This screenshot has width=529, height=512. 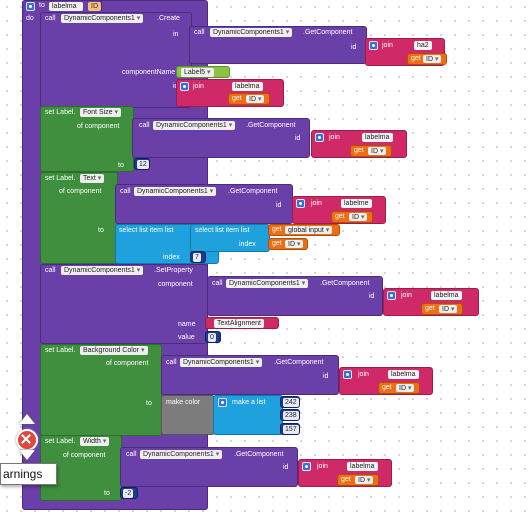 I want to click on create-component-dropdown: DynamicComponents1, so click(x=102, y=18).